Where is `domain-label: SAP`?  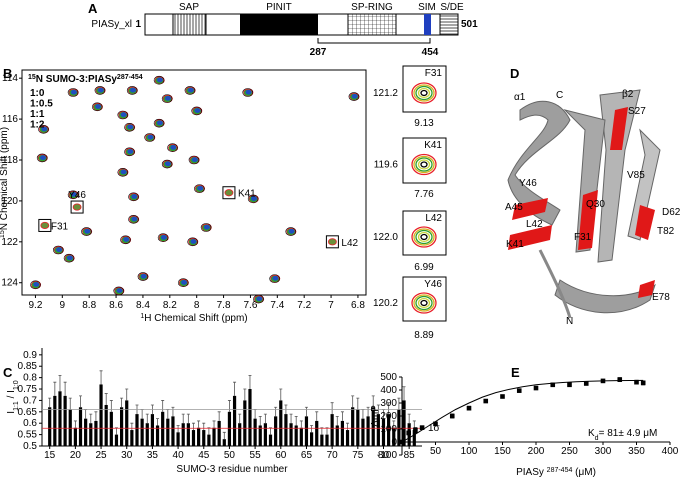 domain-label: SAP is located at coordinates (189, 7).